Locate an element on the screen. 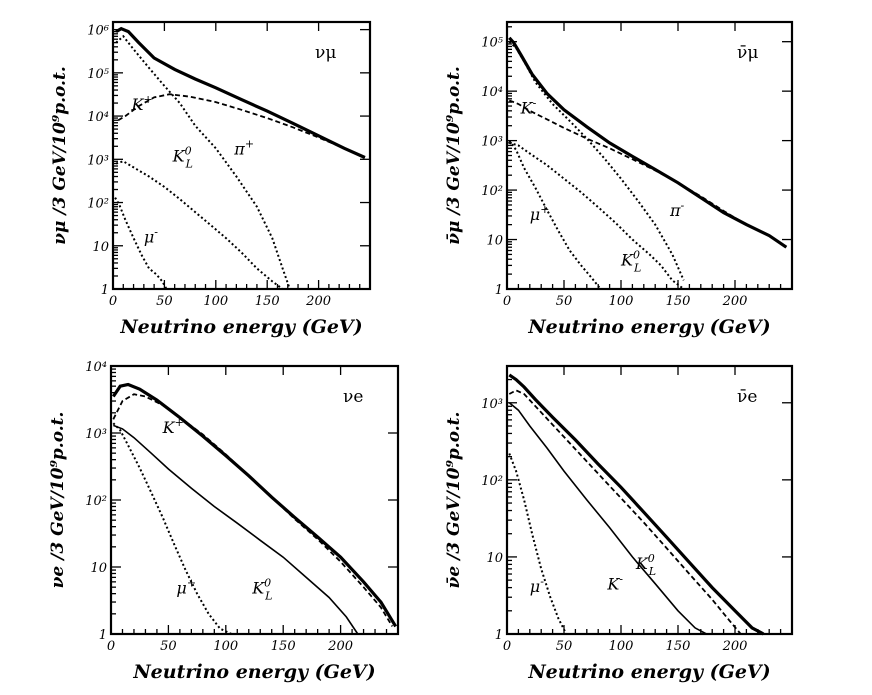  y-axis-title: ν̄e /3 GeV/10⁹p.o.t. is located at coordinates (454, 500).